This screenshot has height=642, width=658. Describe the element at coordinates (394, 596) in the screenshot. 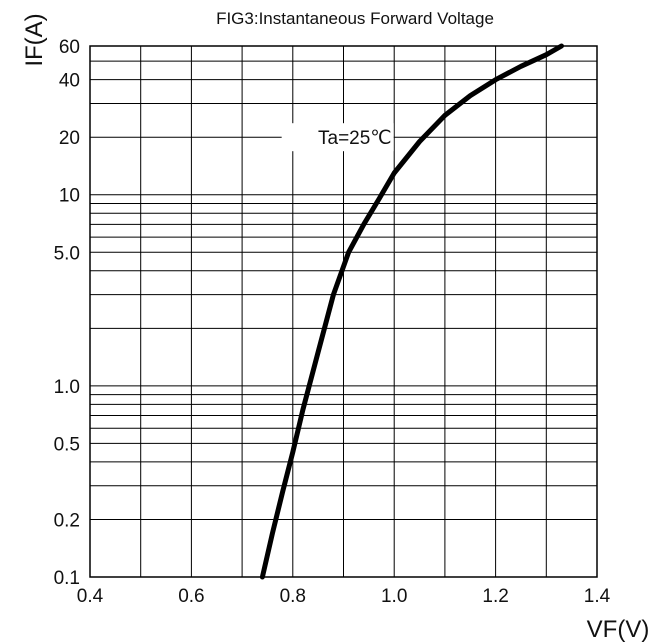

I see `x-tick-label: 1.0` at that location.